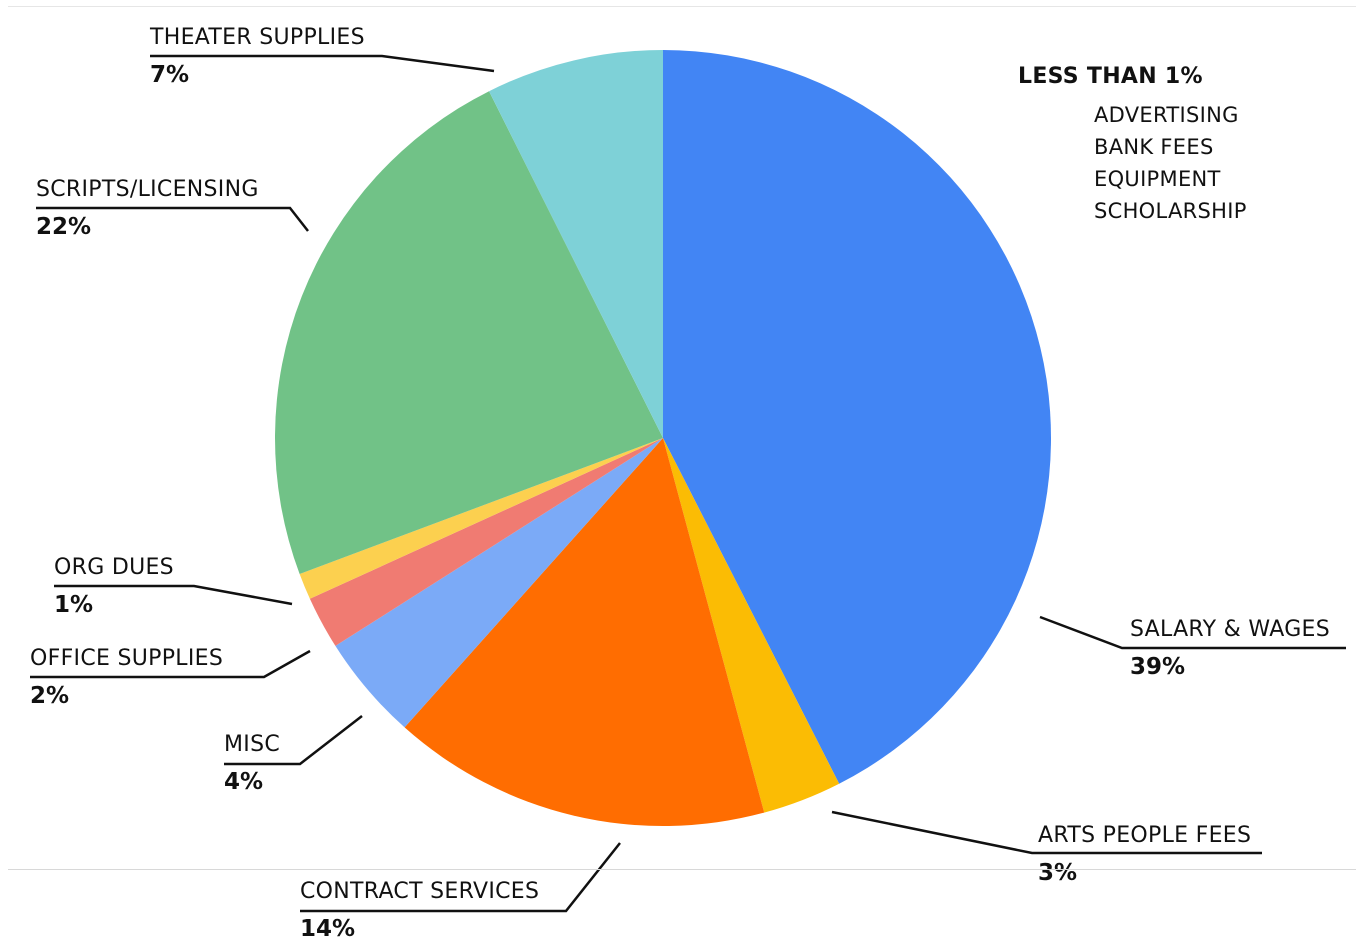 This screenshot has height=940, width=1362. I want to click on slice-percent-label: 3%, so click(1057, 873).